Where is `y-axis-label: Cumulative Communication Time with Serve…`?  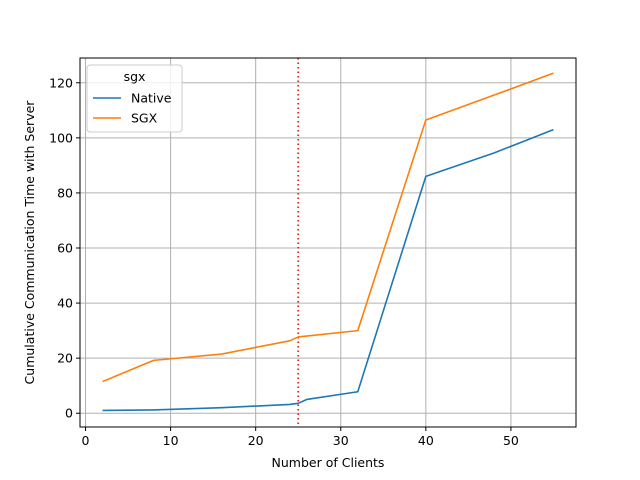
y-axis-label: Cumulative Communication Time with Serve… is located at coordinates (29, 242).